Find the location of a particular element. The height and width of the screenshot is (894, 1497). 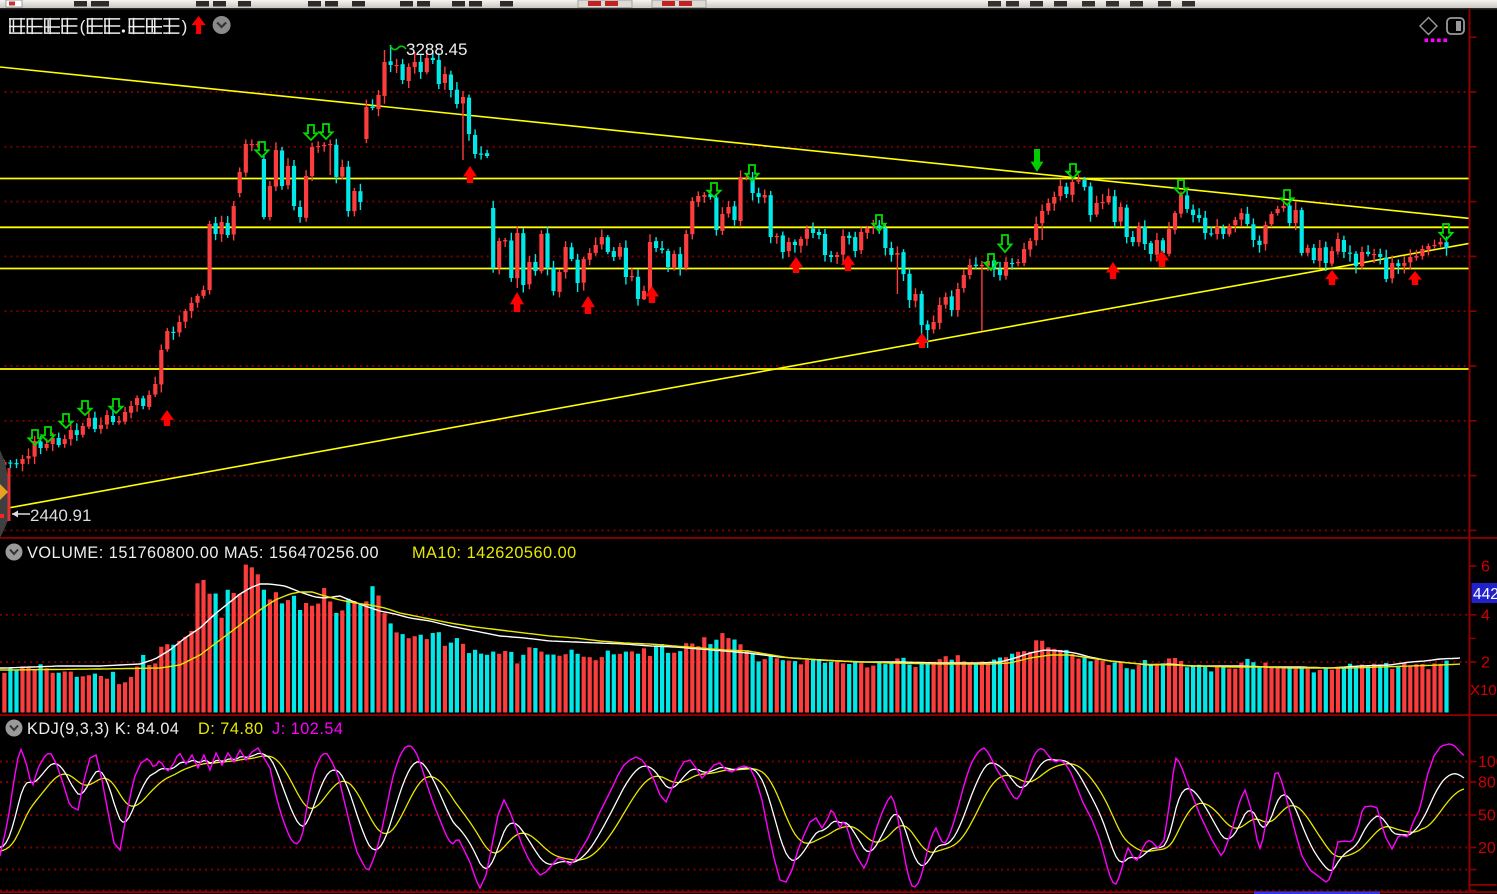

svg-text: D: 74.80 is located at coordinates (231, 729).